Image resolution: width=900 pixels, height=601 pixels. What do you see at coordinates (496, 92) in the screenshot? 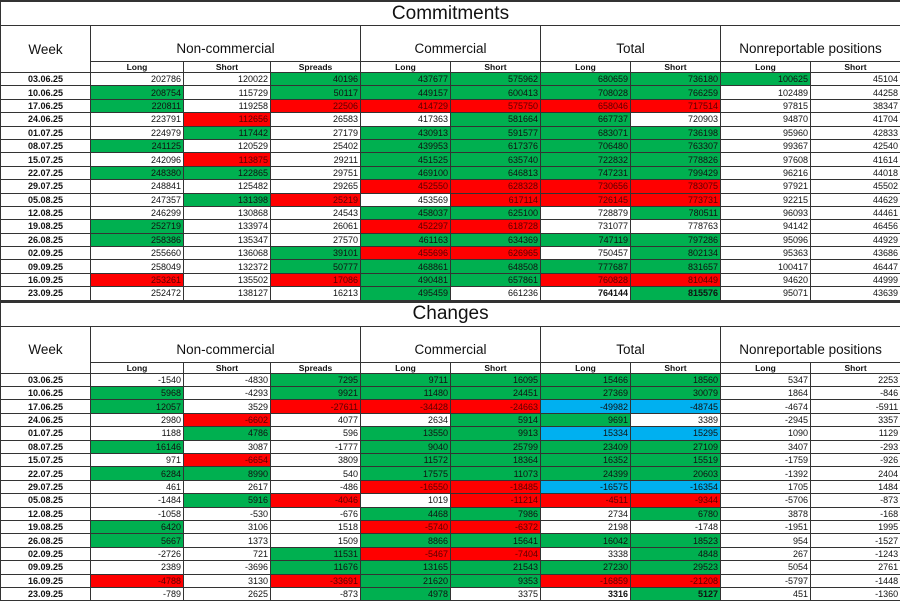
I see `value-cell: 600413` at bounding box center [496, 92].